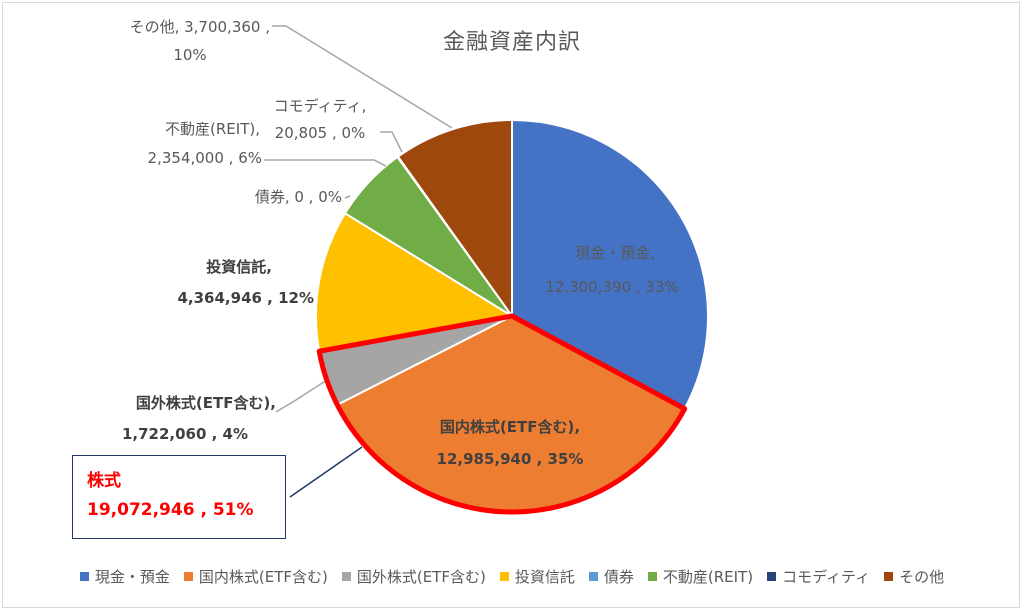 The image size is (1024, 612). Describe the element at coordinates (362, 77) in the screenshot. I see `other-leader-line` at that location.